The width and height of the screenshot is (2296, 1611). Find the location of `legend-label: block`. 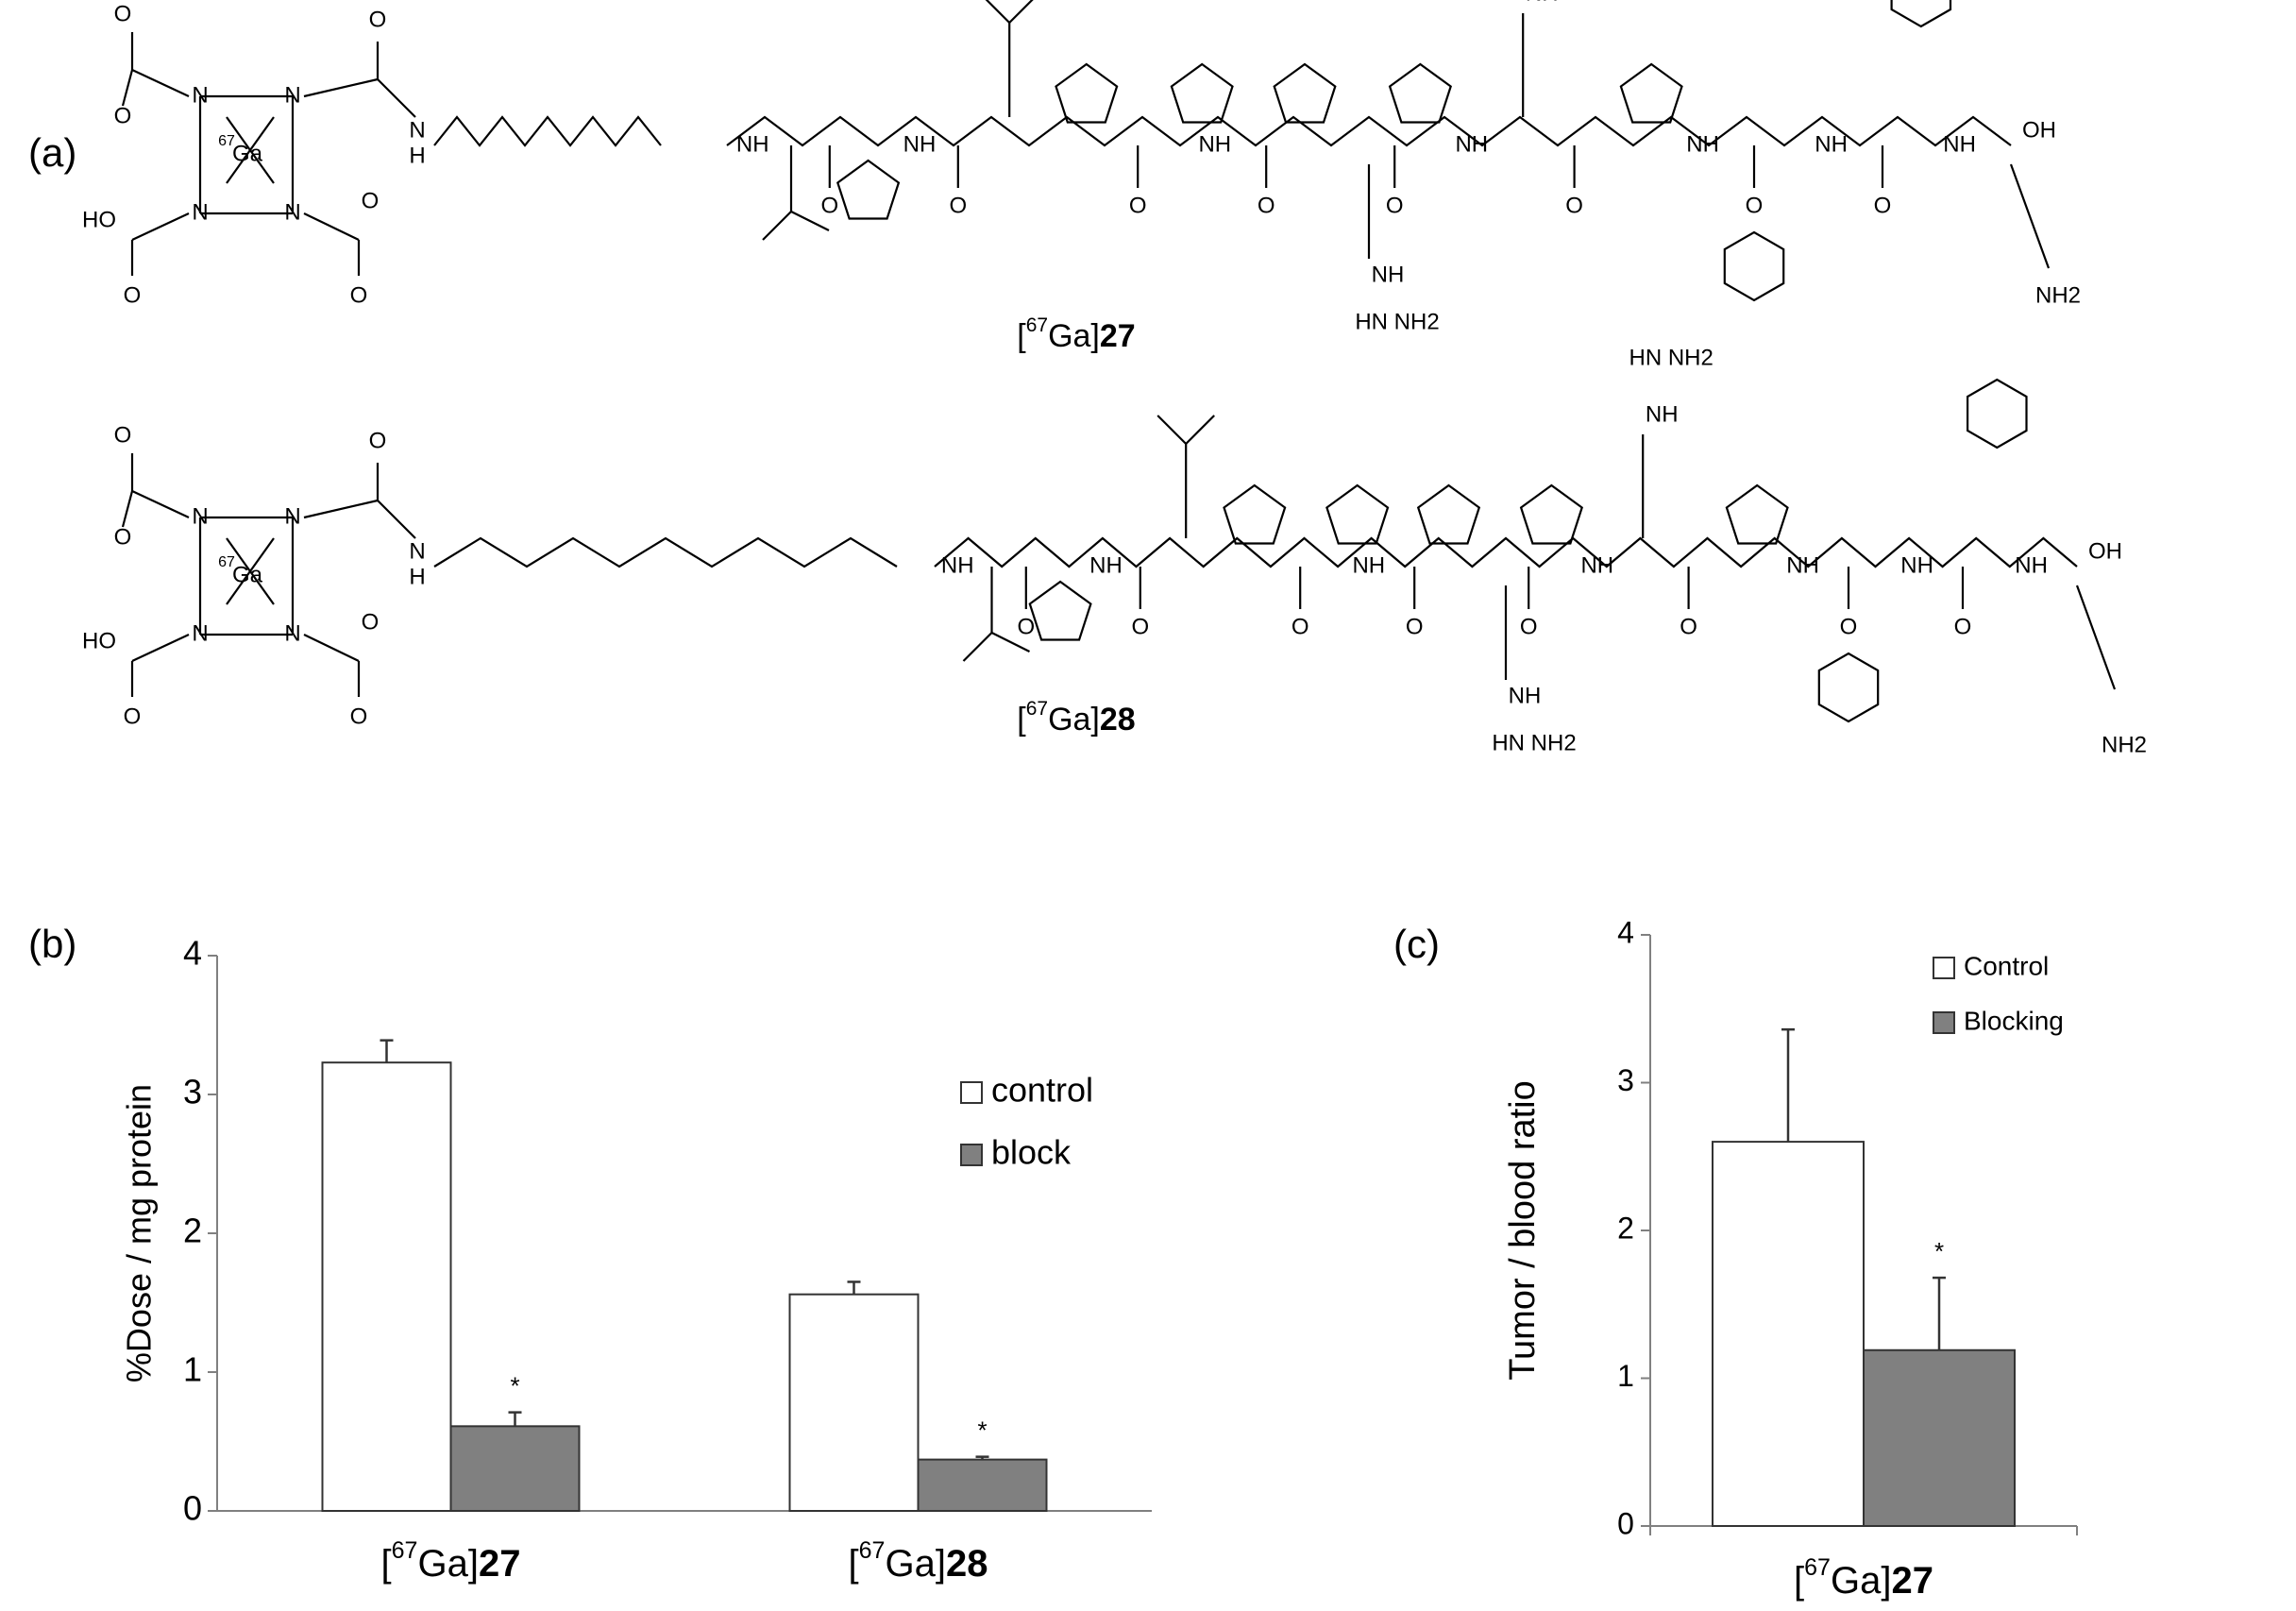

legend-label: block is located at coordinates (1031, 1152).